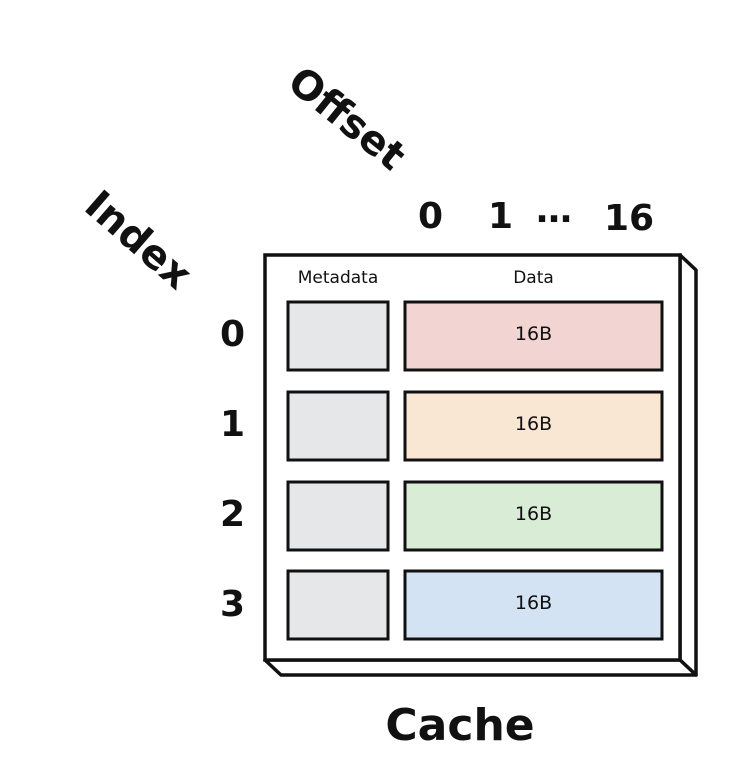 Image resolution: width=744 pixels, height=780 pixels. I want to click on offset-tick-1: 1, so click(501, 216).